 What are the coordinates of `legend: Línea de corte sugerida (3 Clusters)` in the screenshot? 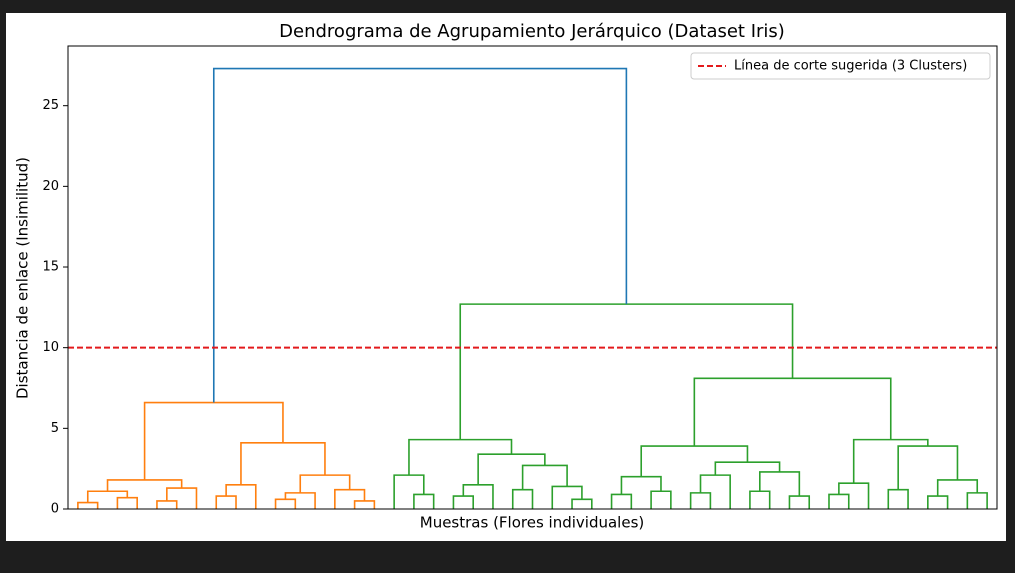 It's located at (840, 66).